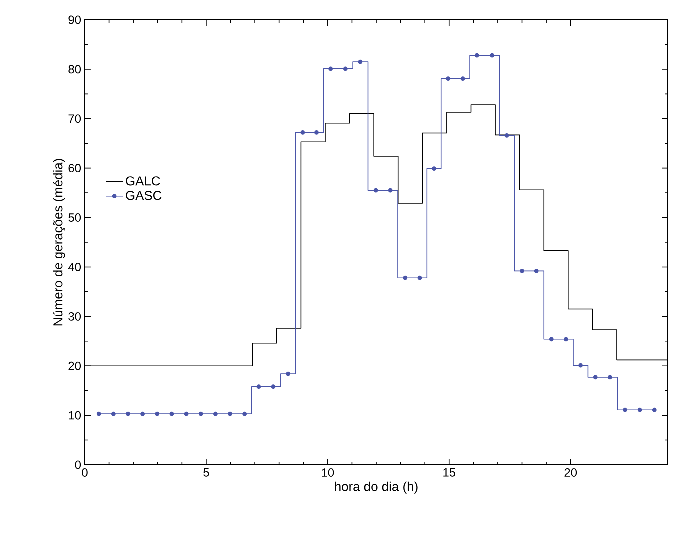  Describe the element at coordinates (75, 168) in the screenshot. I see `y-tick-label: 60` at that location.